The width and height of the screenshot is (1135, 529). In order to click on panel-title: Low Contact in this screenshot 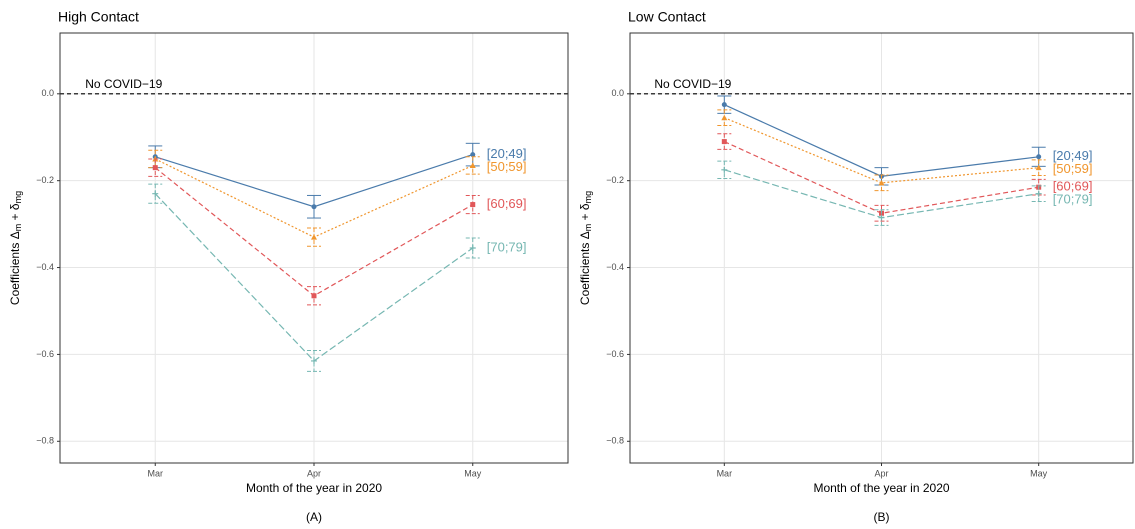, I will do `click(667, 17)`.